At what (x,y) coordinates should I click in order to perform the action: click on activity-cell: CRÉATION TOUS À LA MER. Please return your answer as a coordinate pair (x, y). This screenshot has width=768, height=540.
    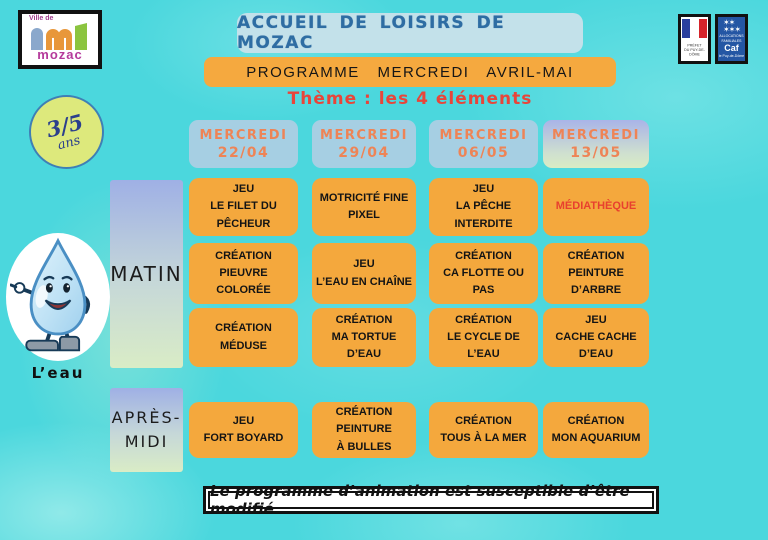
    Looking at the image, I should click on (483, 430).